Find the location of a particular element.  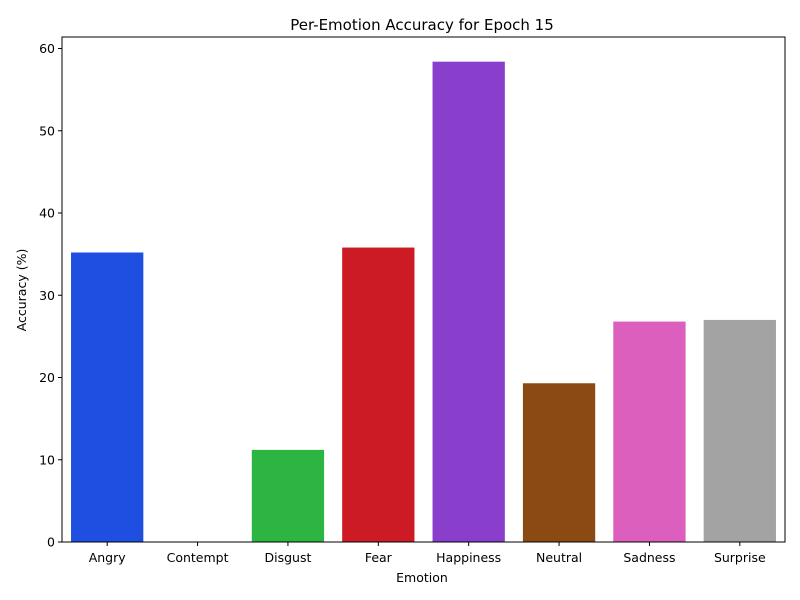

x-tick-label: Sadness is located at coordinates (649, 557).